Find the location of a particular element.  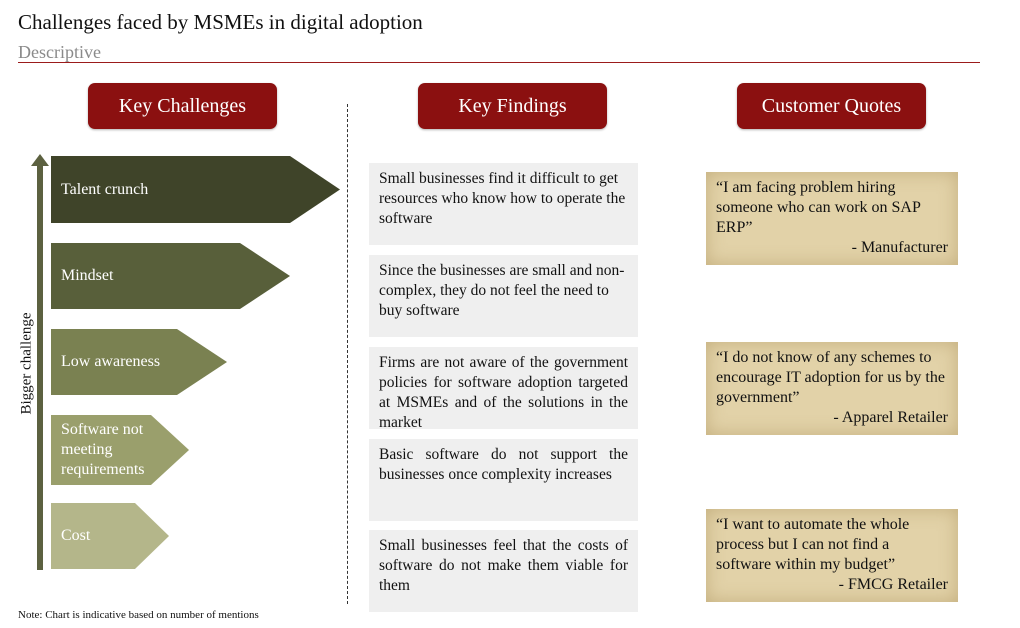

challenge-cost: Cost is located at coordinates (110, 536).